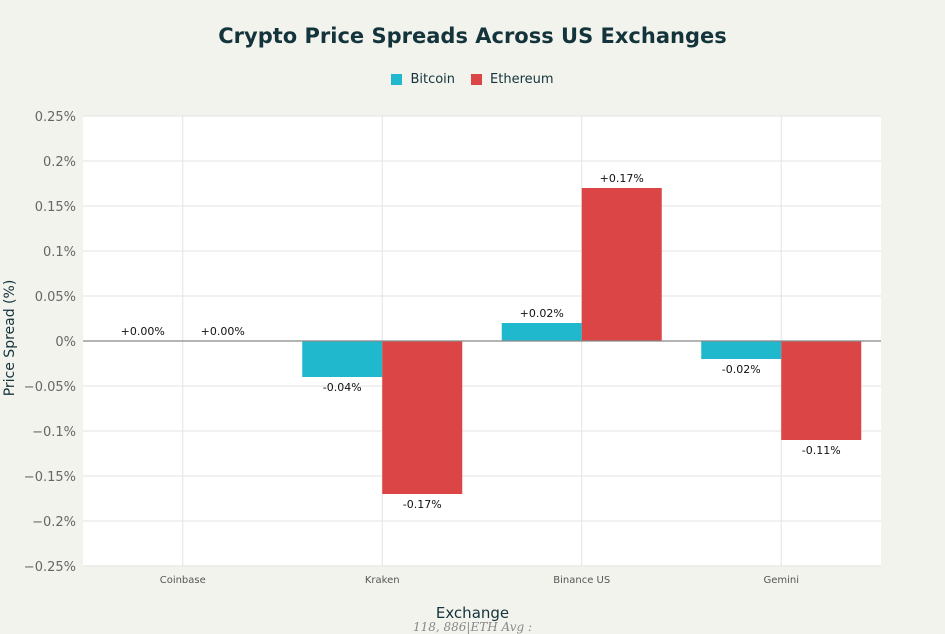  I want to click on x-tick-label: Kraken, so click(382, 580).